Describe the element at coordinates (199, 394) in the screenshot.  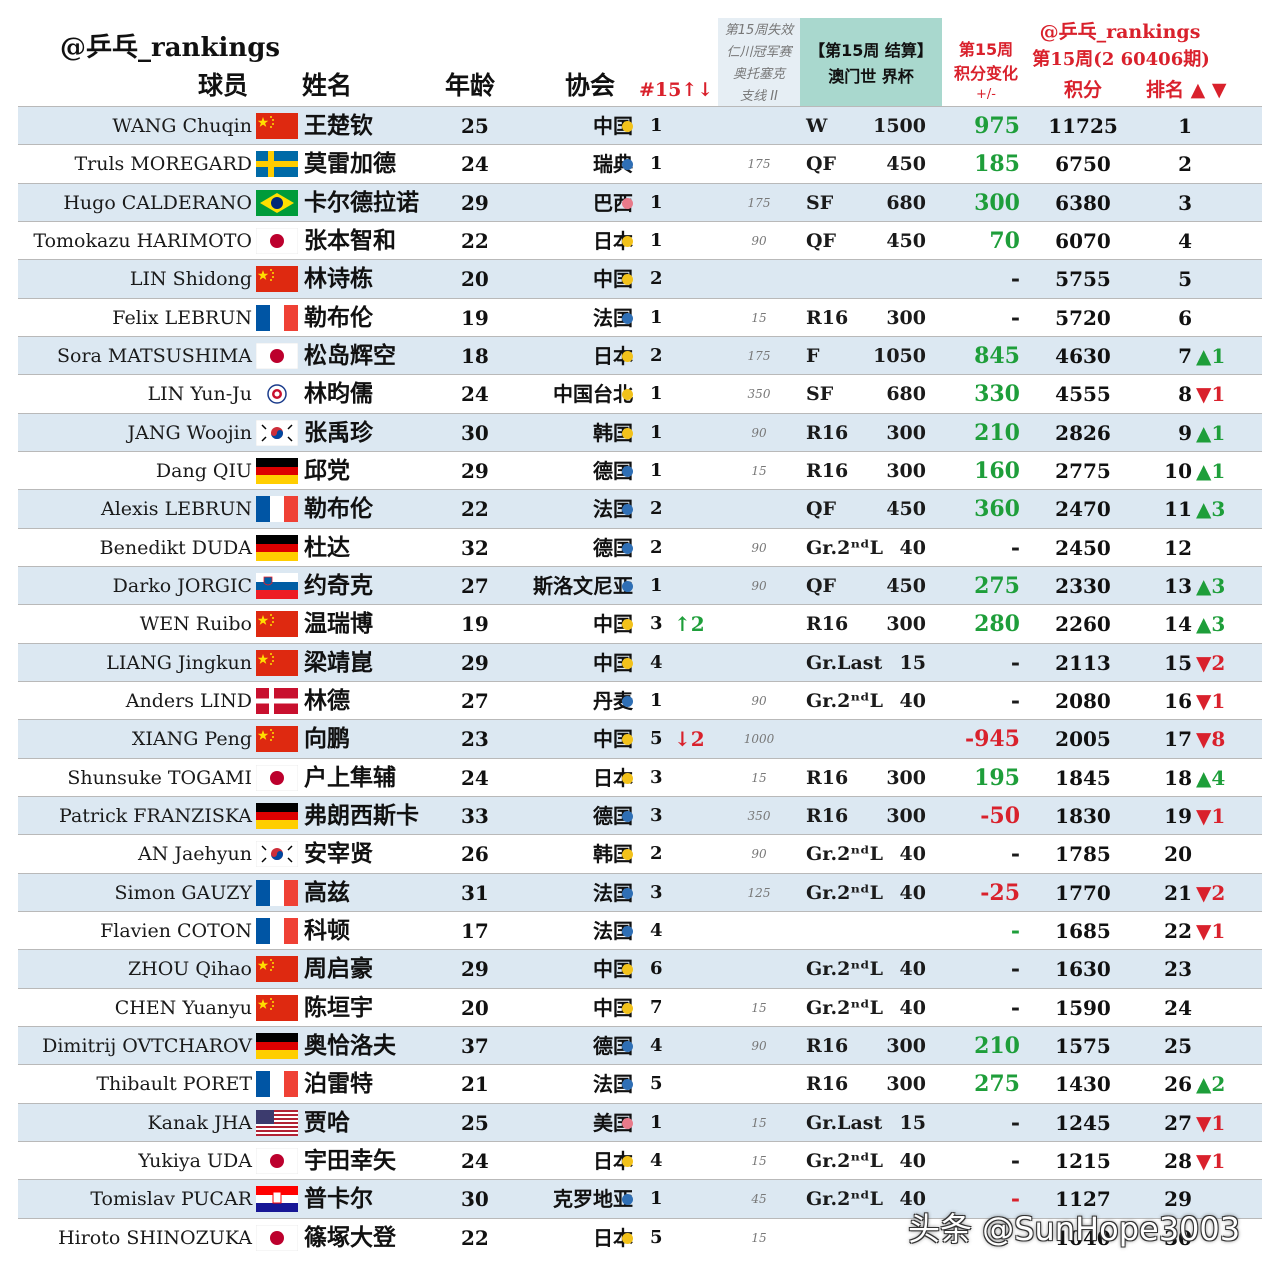
I see `player-name: LIN Yun-Ju` at that location.